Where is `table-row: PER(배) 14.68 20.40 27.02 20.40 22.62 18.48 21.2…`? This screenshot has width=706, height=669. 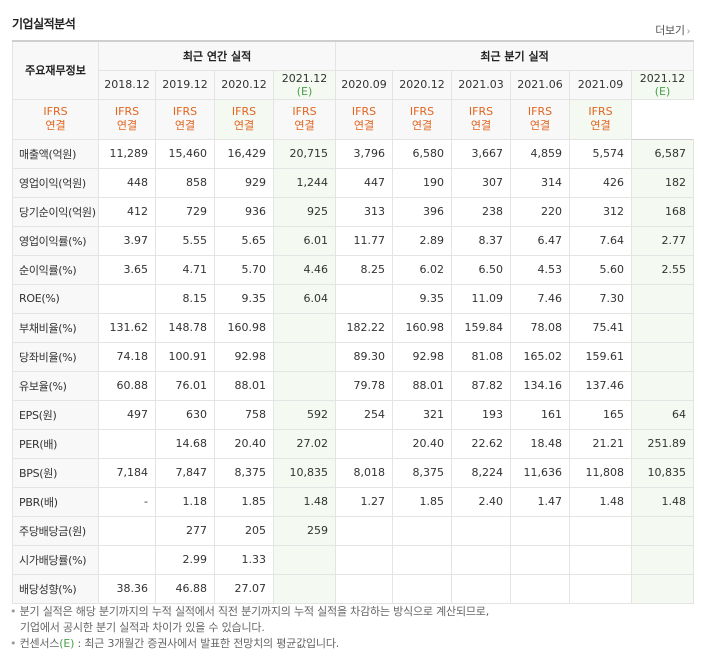 table-row: PER(배) 14.68 20.40 27.02 20.40 22.62 18.48 21.2… is located at coordinates (353, 443).